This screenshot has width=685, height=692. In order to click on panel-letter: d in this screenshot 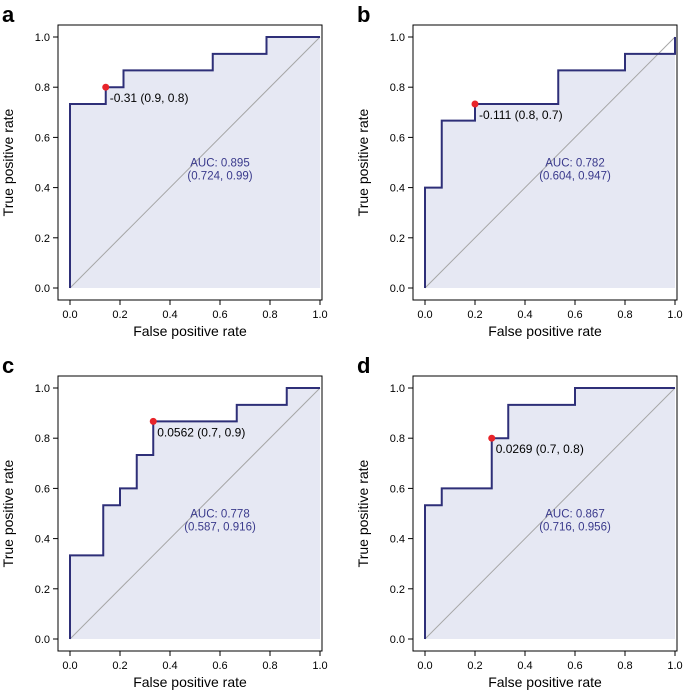, I will do `click(363, 365)`.